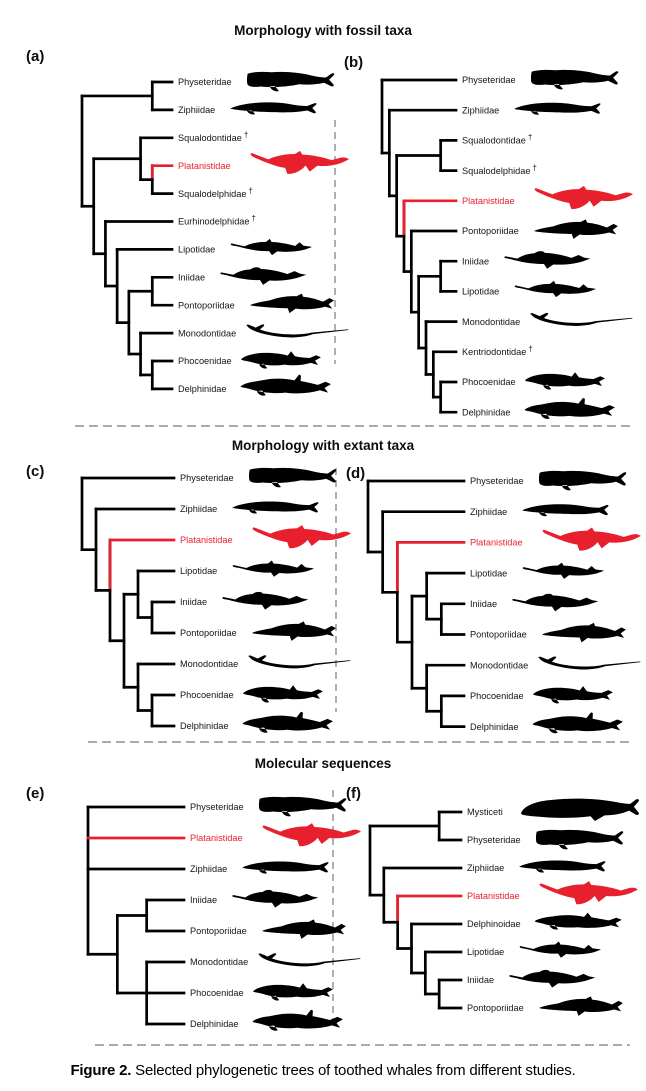 The width and height of the screenshot is (646, 1091). I want to click on panel-label-a: (a), so click(35, 56).